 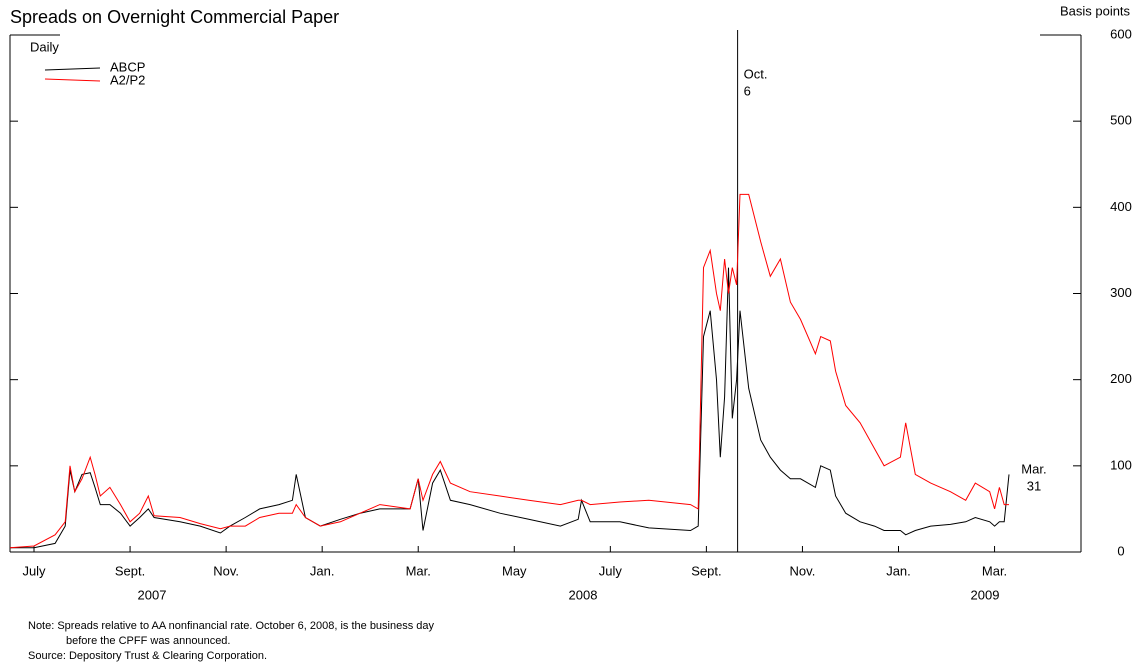 What do you see at coordinates (1121, 292) in the screenshot?
I see `y-tick-label: 300` at bounding box center [1121, 292].